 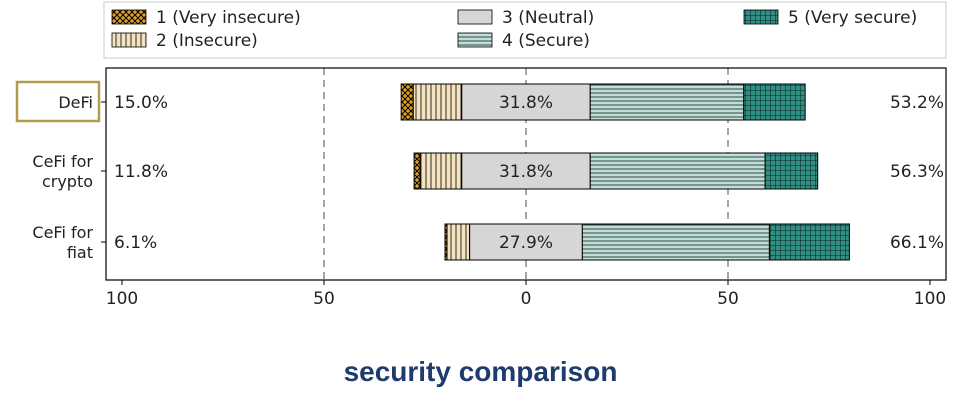 I want to click on legend-label-1: 1 (Very insecure), so click(x=228, y=18).